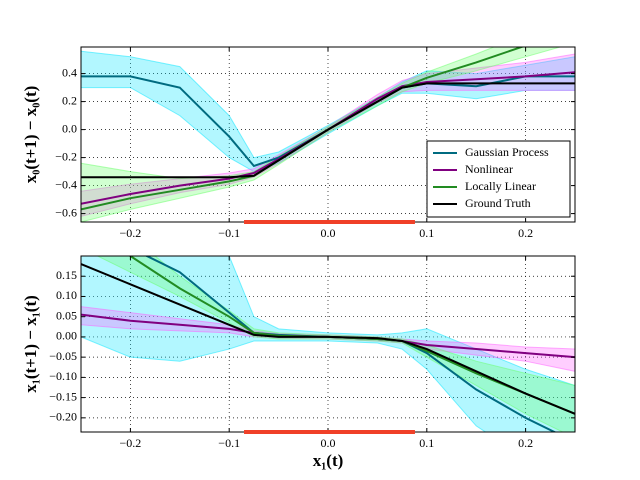  Describe the element at coordinates (69, 128) in the screenshot. I see `y-tick-label: 0.0` at that location.